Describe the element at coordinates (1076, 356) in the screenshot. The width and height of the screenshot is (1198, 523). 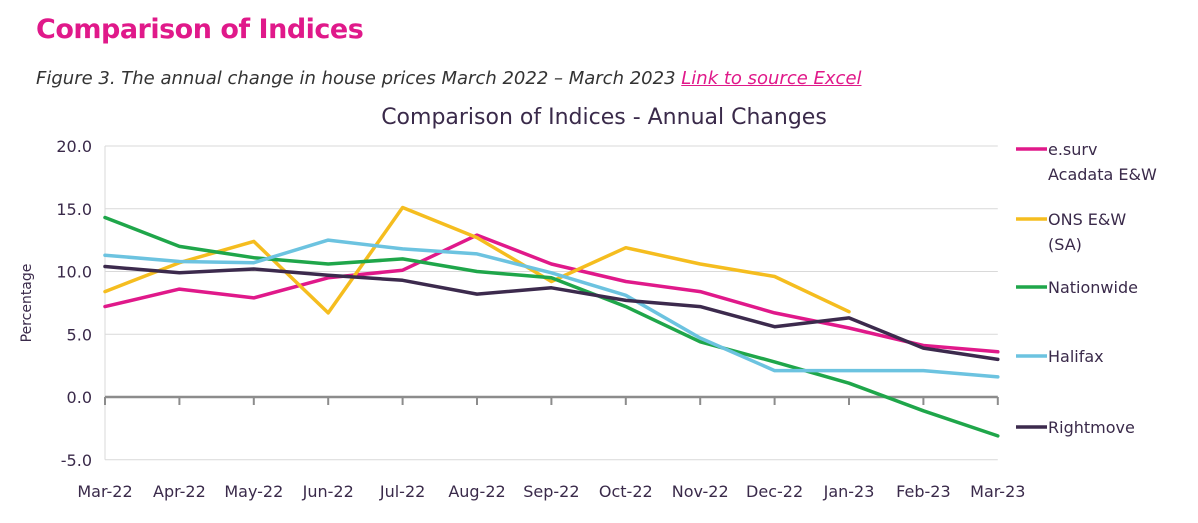
I see `legend-label: Halifax` at that location.